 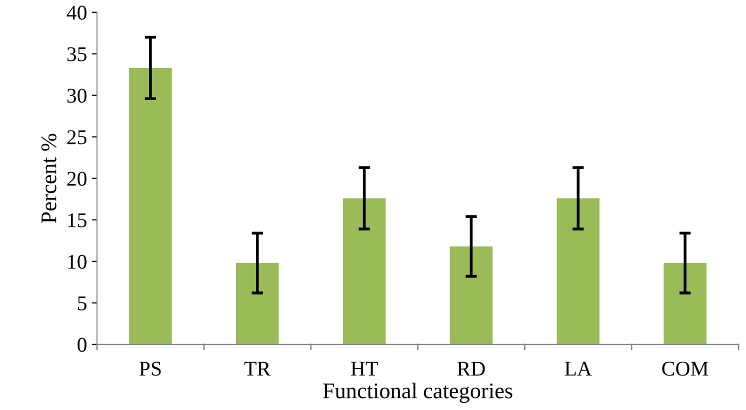 What do you see at coordinates (82, 345) in the screenshot?
I see `y-tick-label: 0` at bounding box center [82, 345].